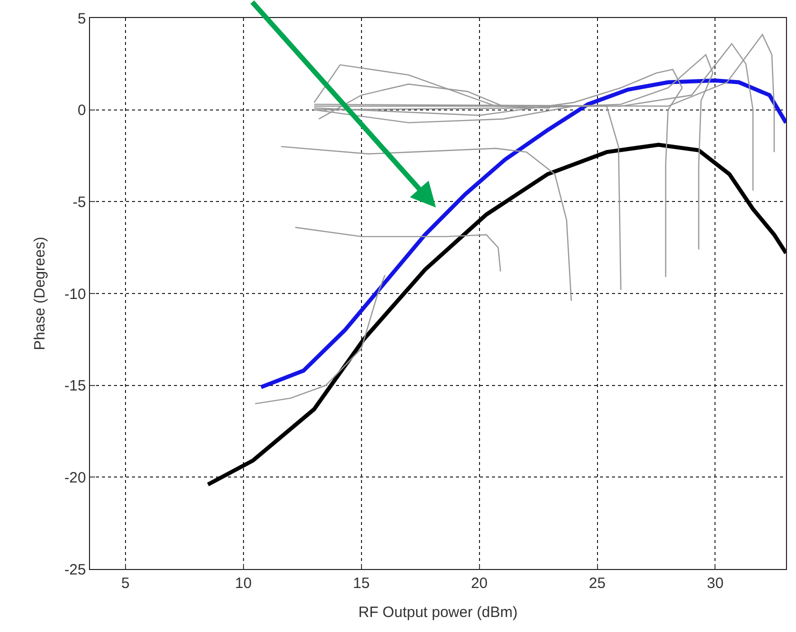 The height and width of the screenshot is (632, 796). Describe the element at coordinates (715, 583) in the screenshot. I see `x-tick-label: 30` at that location.